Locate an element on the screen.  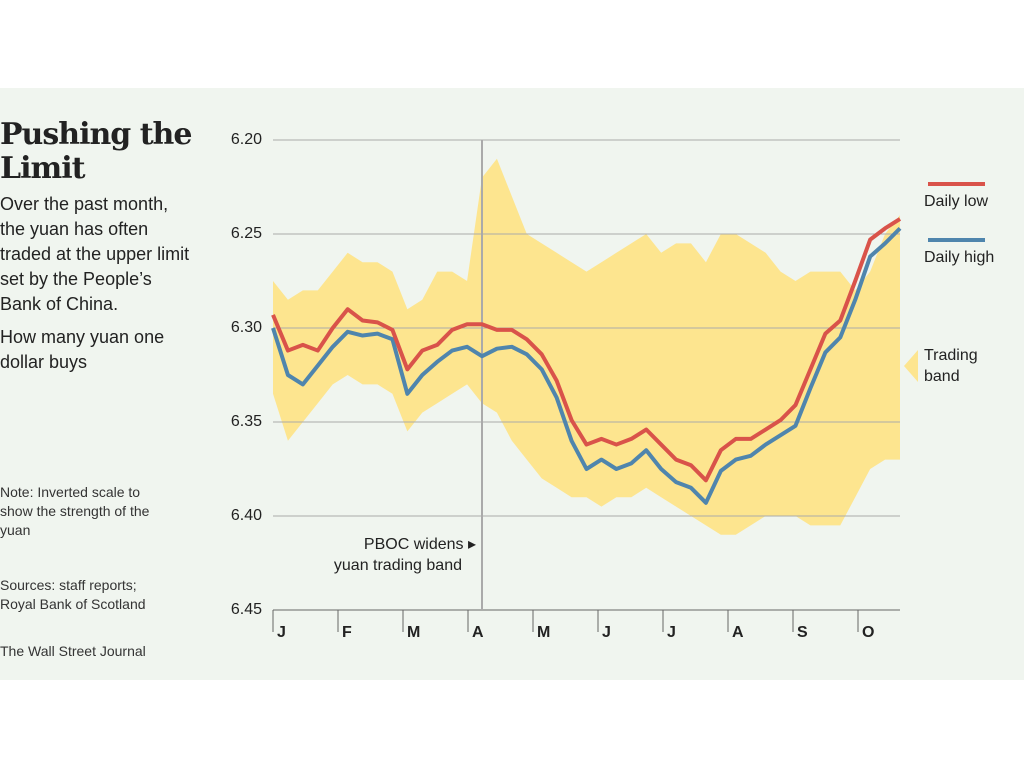
legend-swatch is located at coordinates (911, 366).